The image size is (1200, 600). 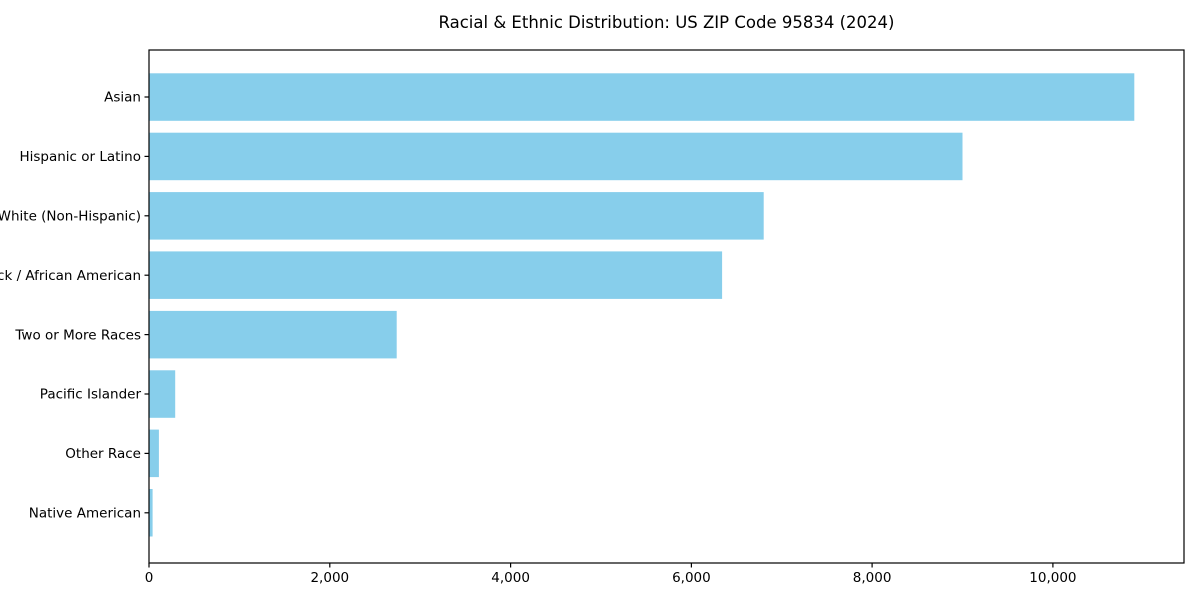 I want to click on y-tick-label: Asian, so click(x=122, y=98).